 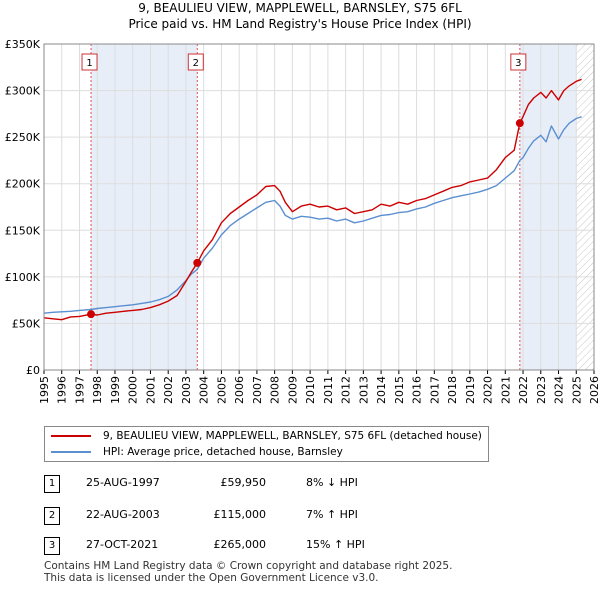 What do you see at coordinates (559, 390) in the screenshot?
I see `x-tick-label: 2024` at bounding box center [559, 390].